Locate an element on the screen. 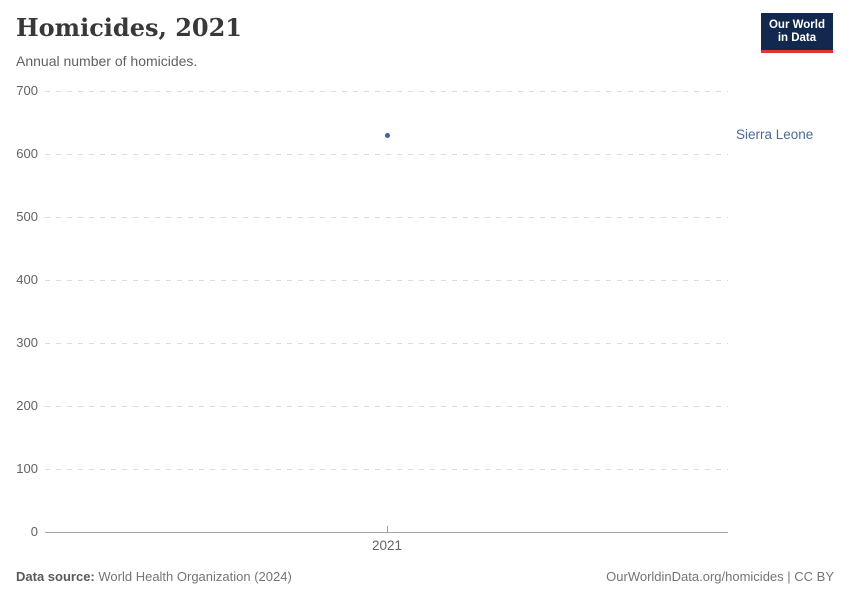 The width and height of the screenshot is (850, 600). x-axis-line is located at coordinates (386, 532).